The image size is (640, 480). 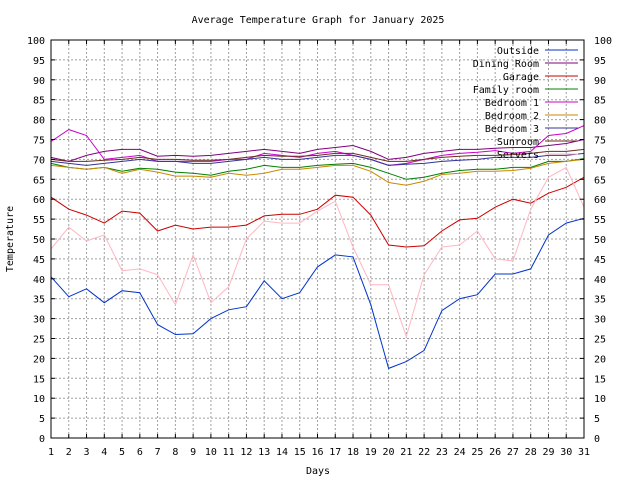 What do you see at coordinates (513, 452) in the screenshot?
I see `x-tick-label: 27` at bounding box center [513, 452].